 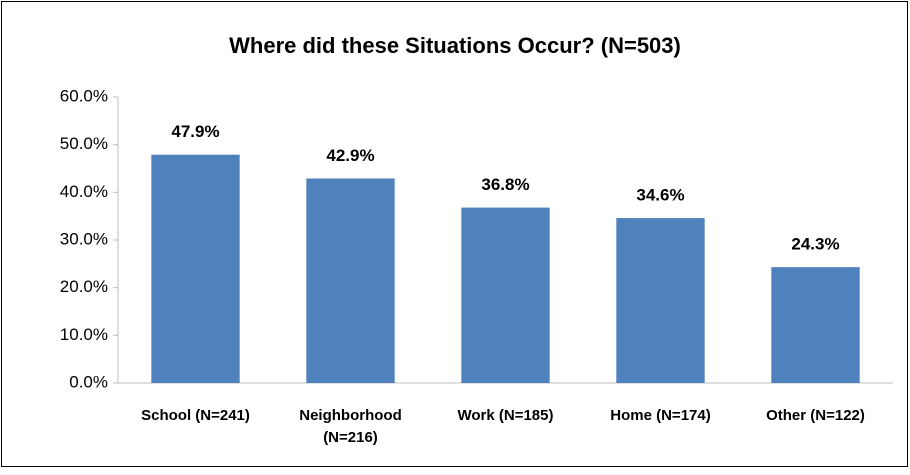 I want to click on y-tick-label: 0.0%, so click(x=88, y=381).